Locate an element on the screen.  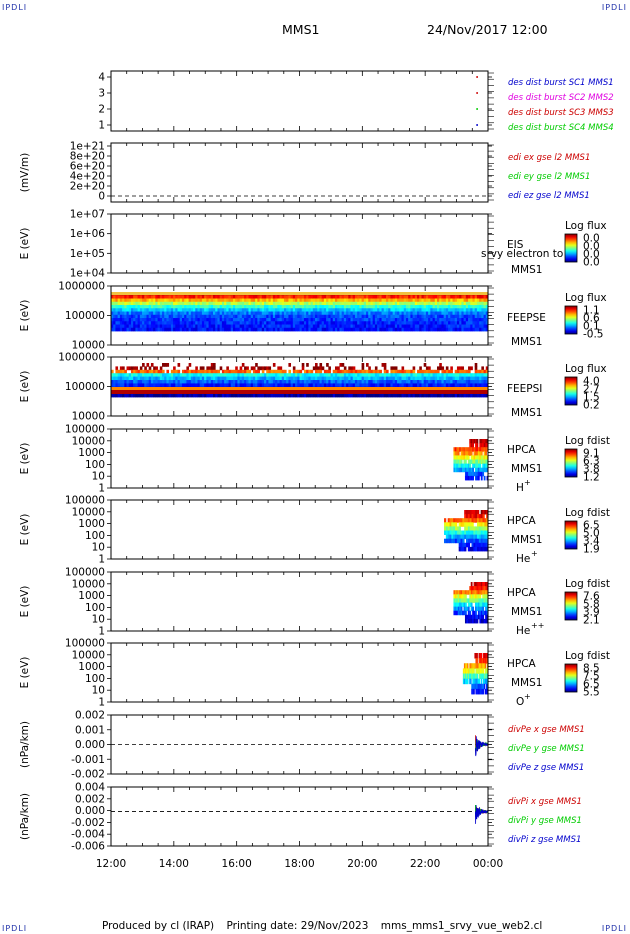
spacecraft-label: MMS1 is located at coordinates (526, 469).